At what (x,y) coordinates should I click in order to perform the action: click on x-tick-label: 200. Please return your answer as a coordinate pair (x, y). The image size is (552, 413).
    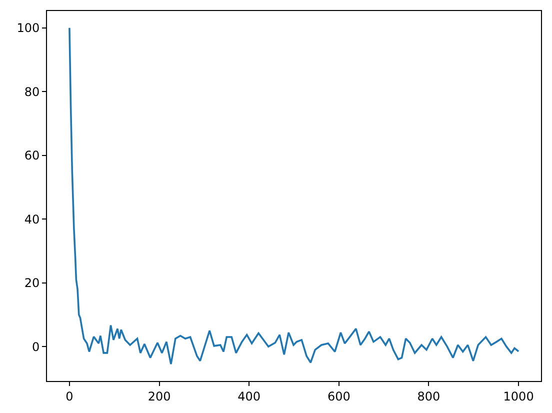
    Looking at the image, I should click on (159, 396).